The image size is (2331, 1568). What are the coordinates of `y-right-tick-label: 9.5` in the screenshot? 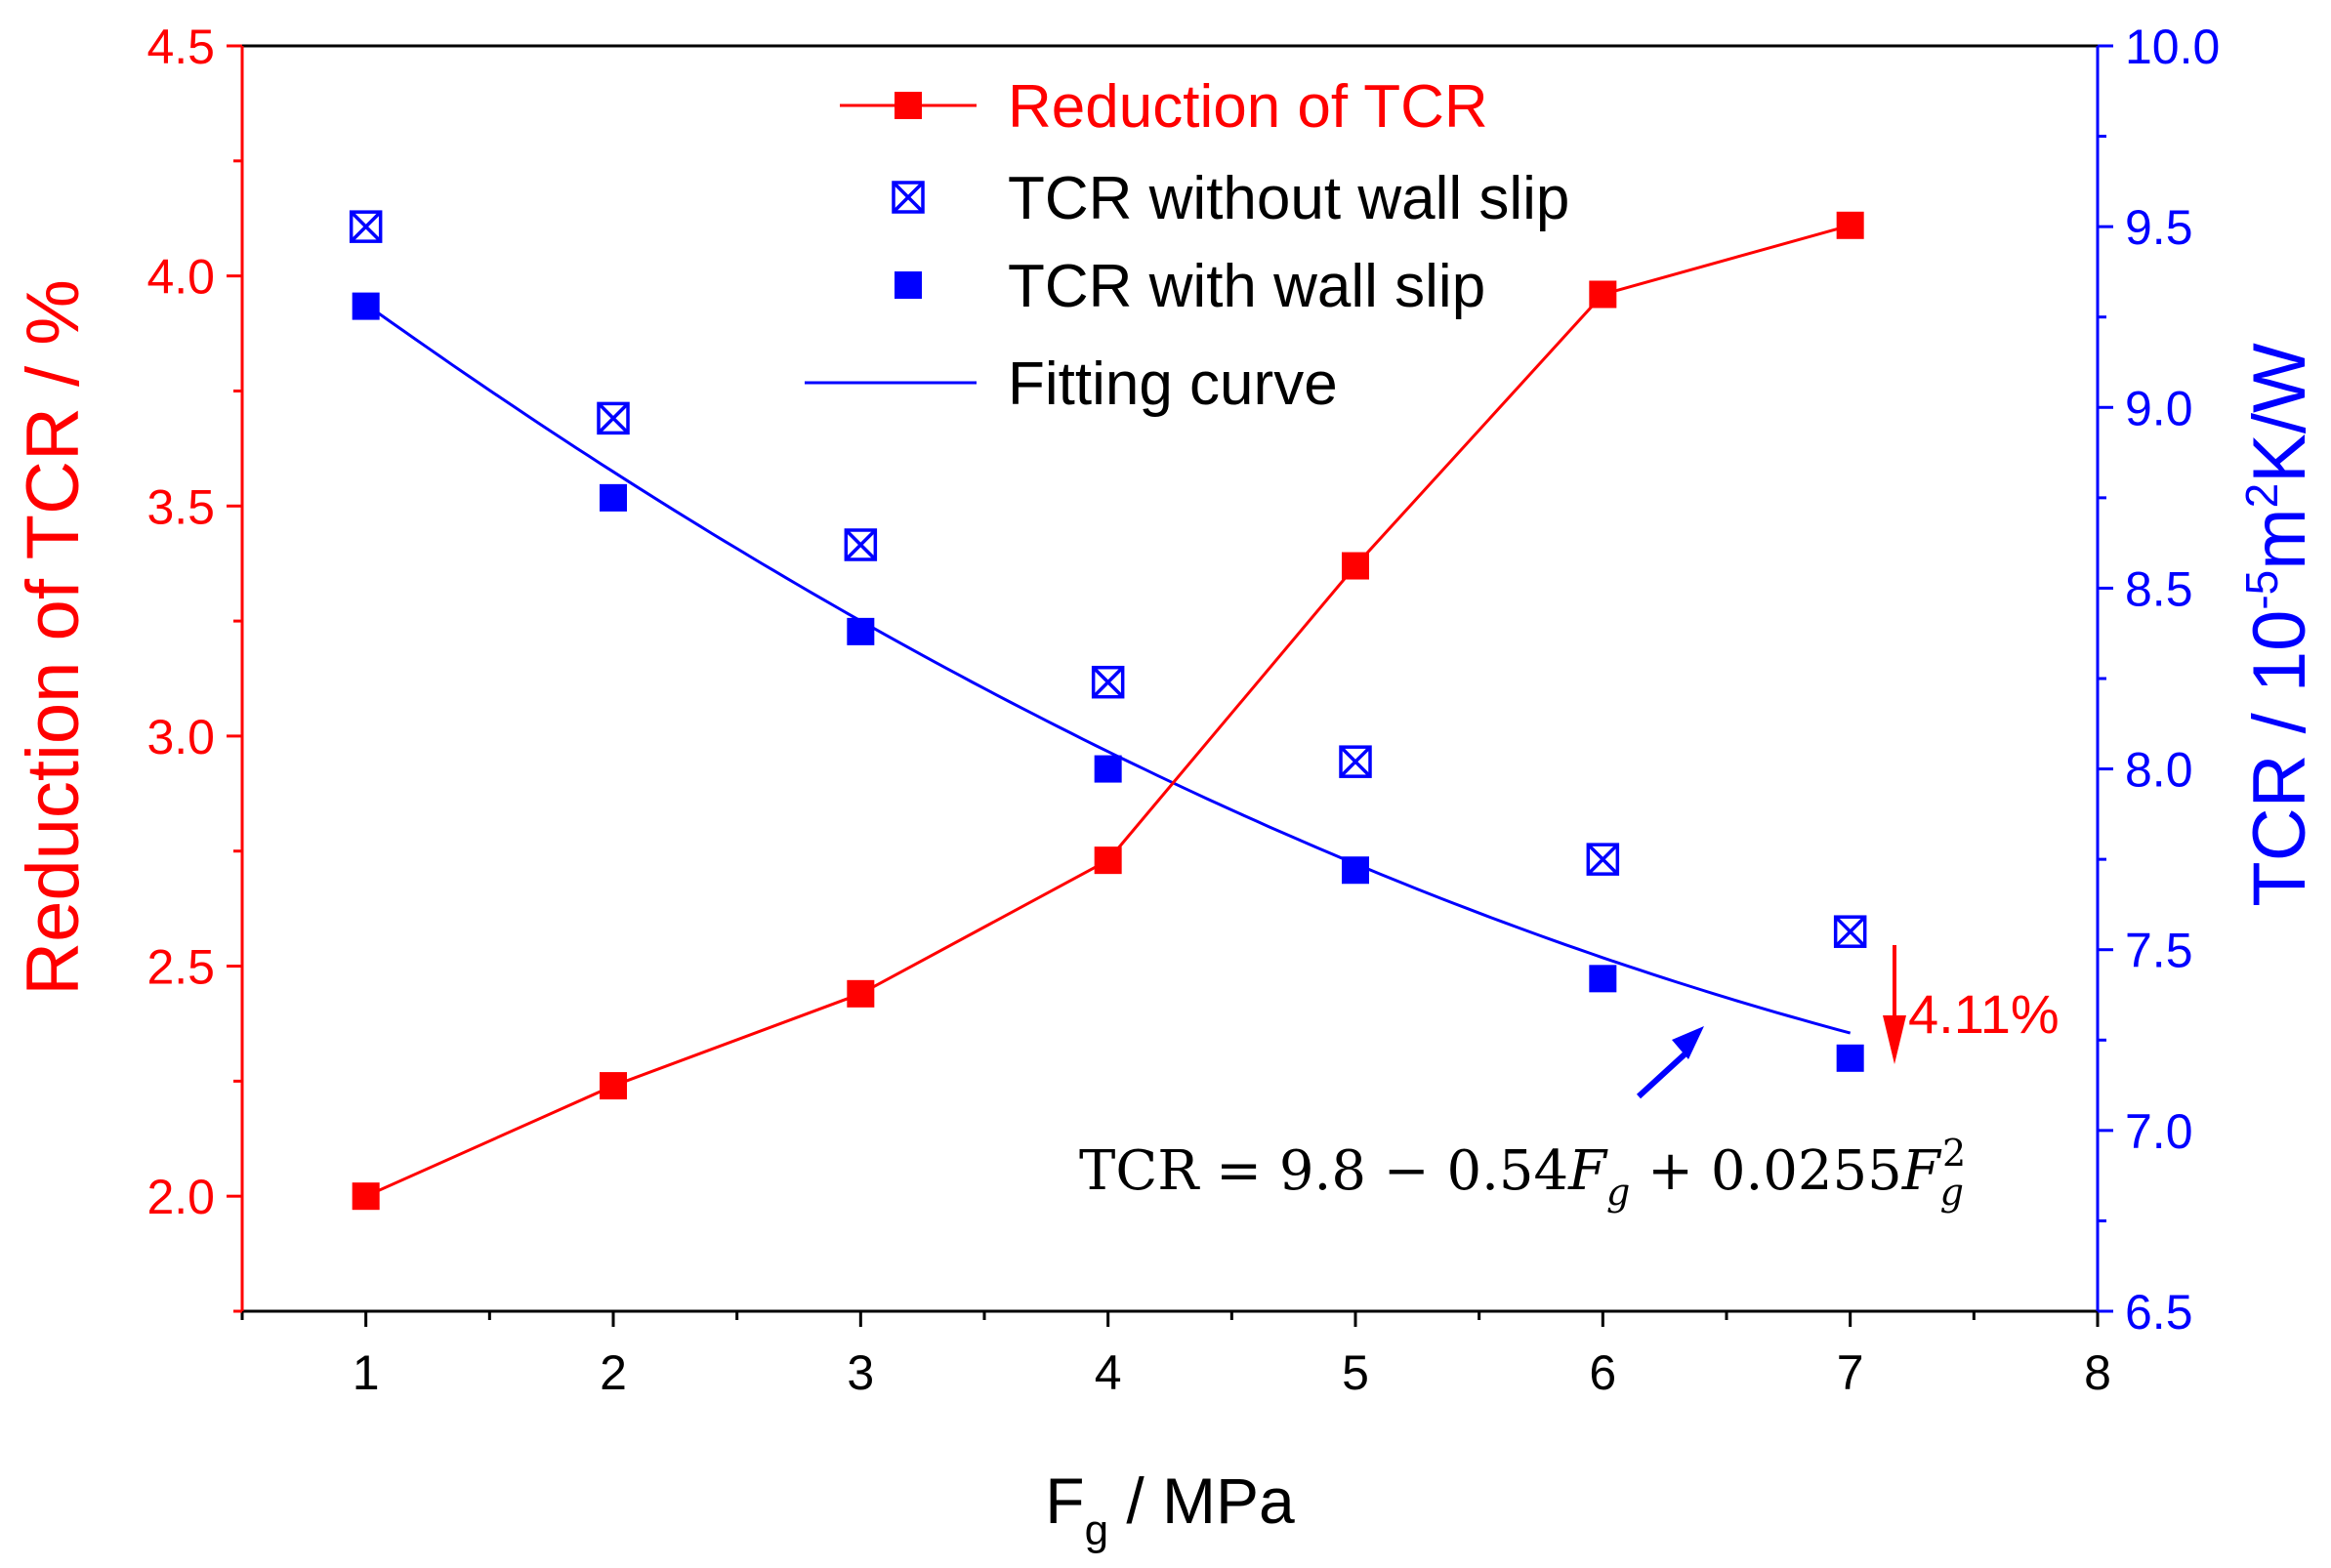 It's located at (2159, 227).